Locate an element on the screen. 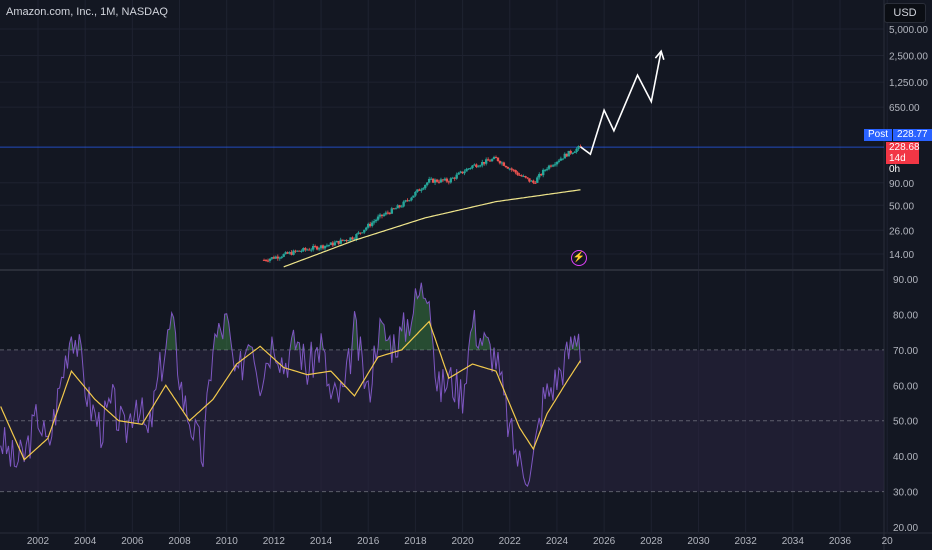 The height and width of the screenshot is (550, 932). time-axis-label: 2034 is located at coordinates (793, 541).